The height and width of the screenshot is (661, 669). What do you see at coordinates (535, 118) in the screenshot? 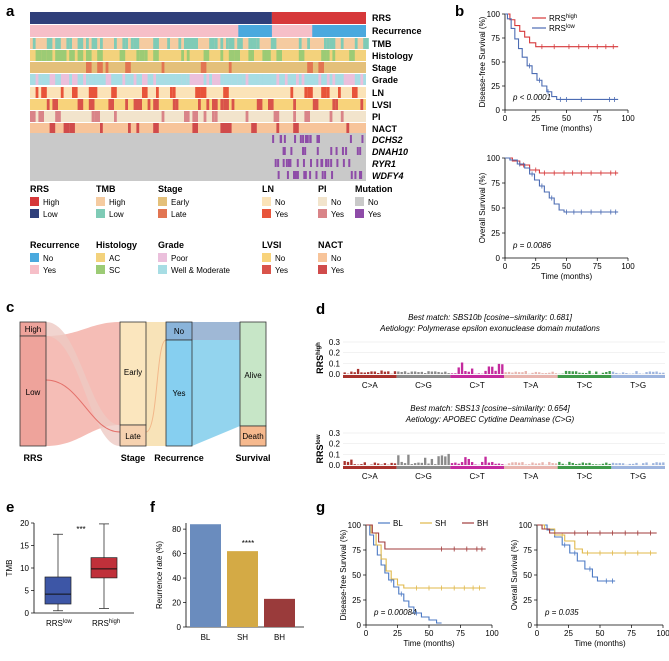
I see `x-tick-label: 25` at bounding box center [535, 118].